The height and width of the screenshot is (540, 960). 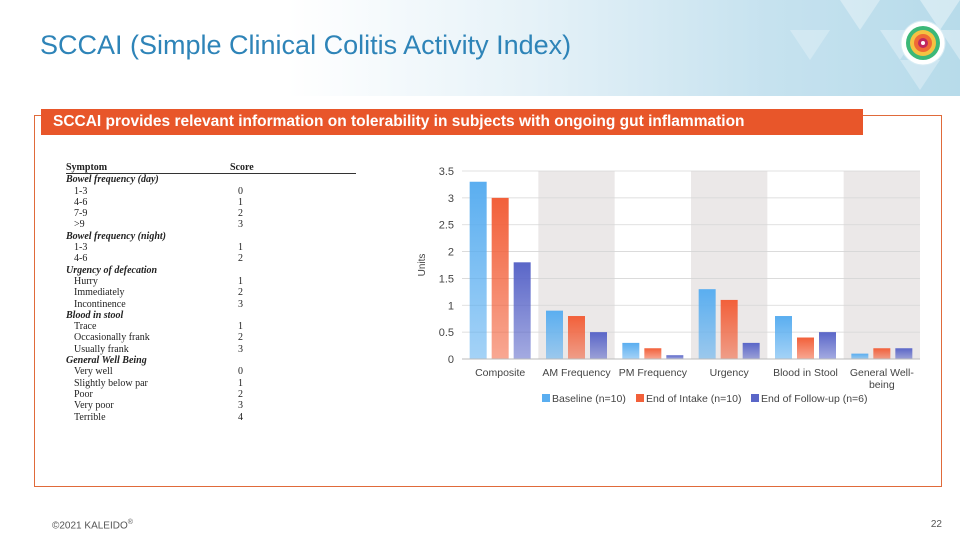 I want to click on legend-label: End of Intake (n=10), so click(x=693, y=399).